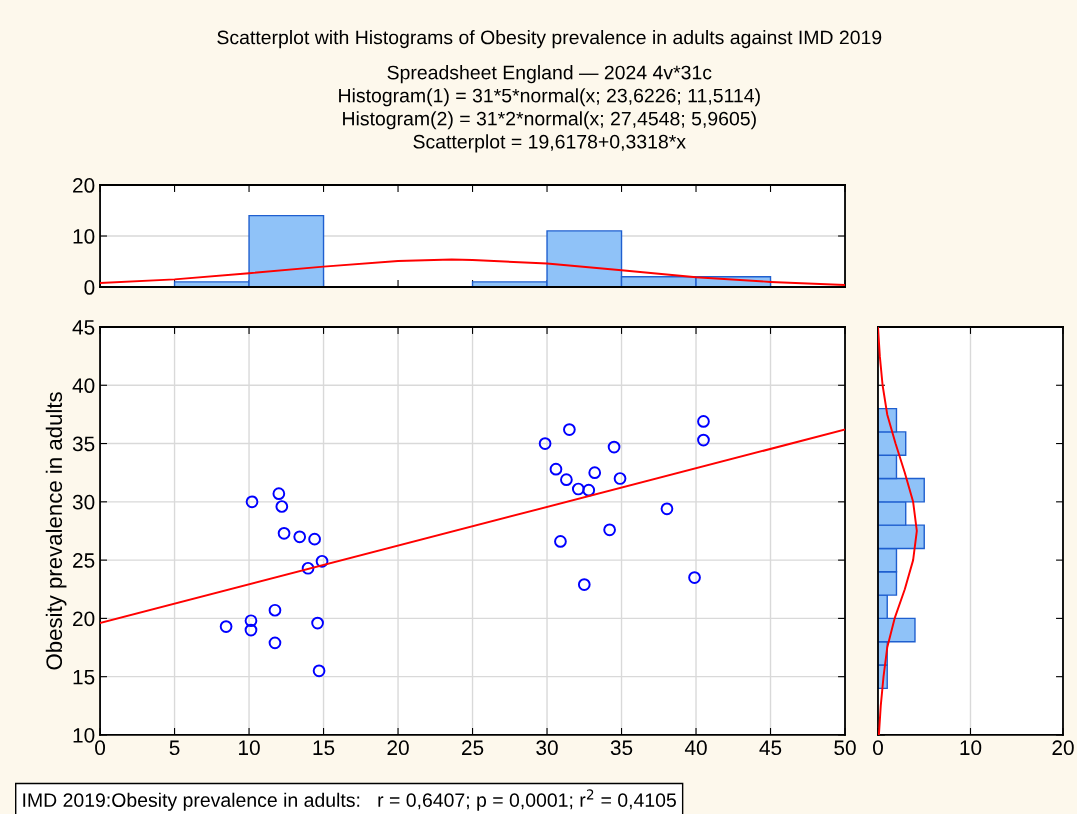  Describe the element at coordinates (84, 560) in the screenshot. I see `y-tick-label: 25` at that location.